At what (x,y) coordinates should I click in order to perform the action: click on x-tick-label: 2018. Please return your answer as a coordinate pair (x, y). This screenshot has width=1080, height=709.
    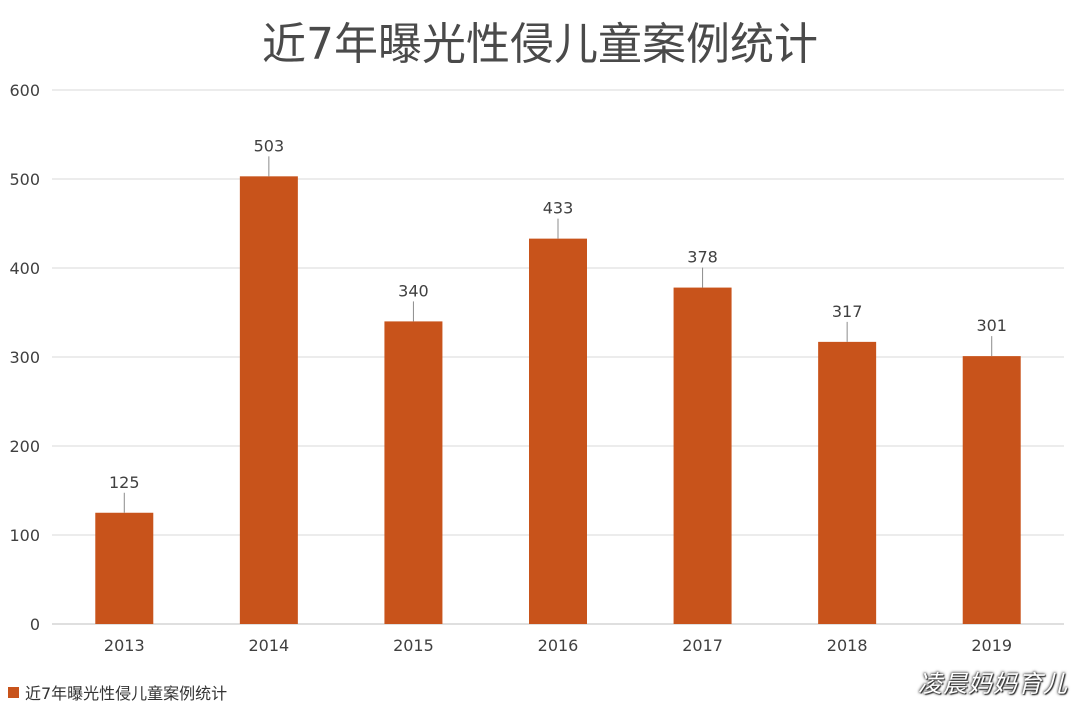
    Looking at the image, I should click on (847, 645).